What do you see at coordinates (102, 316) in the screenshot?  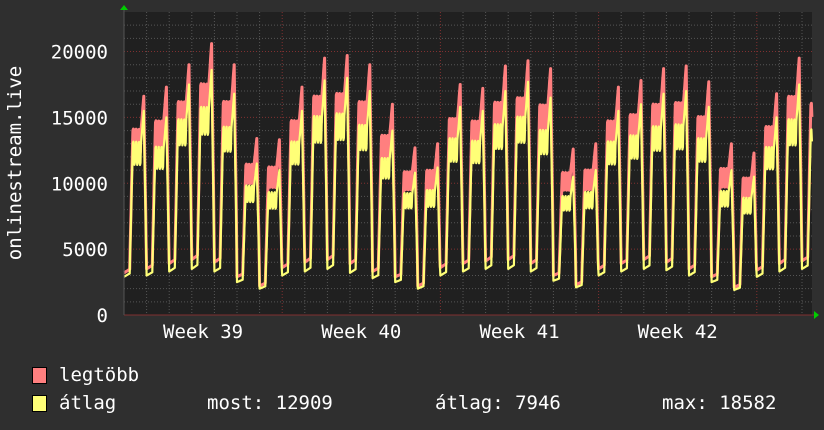 I see `y-tick-label: 0` at bounding box center [102, 316].